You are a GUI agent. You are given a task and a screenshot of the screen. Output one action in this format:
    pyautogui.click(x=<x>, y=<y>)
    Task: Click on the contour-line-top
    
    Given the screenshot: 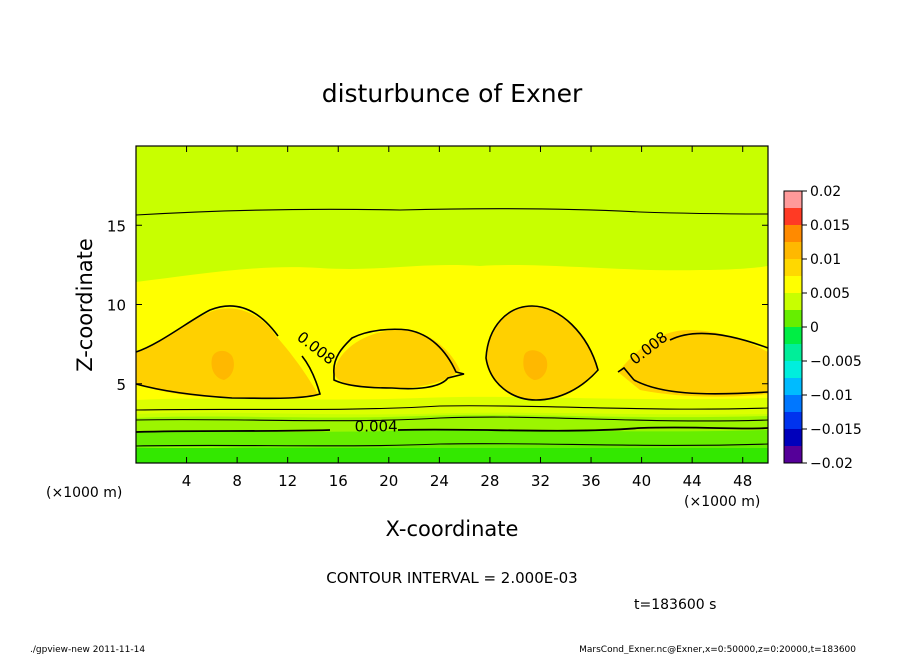 What is the action you would take?
    pyautogui.click(x=452, y=212)
    